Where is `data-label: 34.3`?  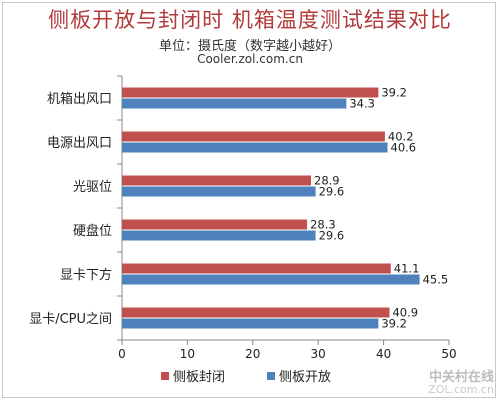 data-label: 34.3 is located at coordinates (362, 104).